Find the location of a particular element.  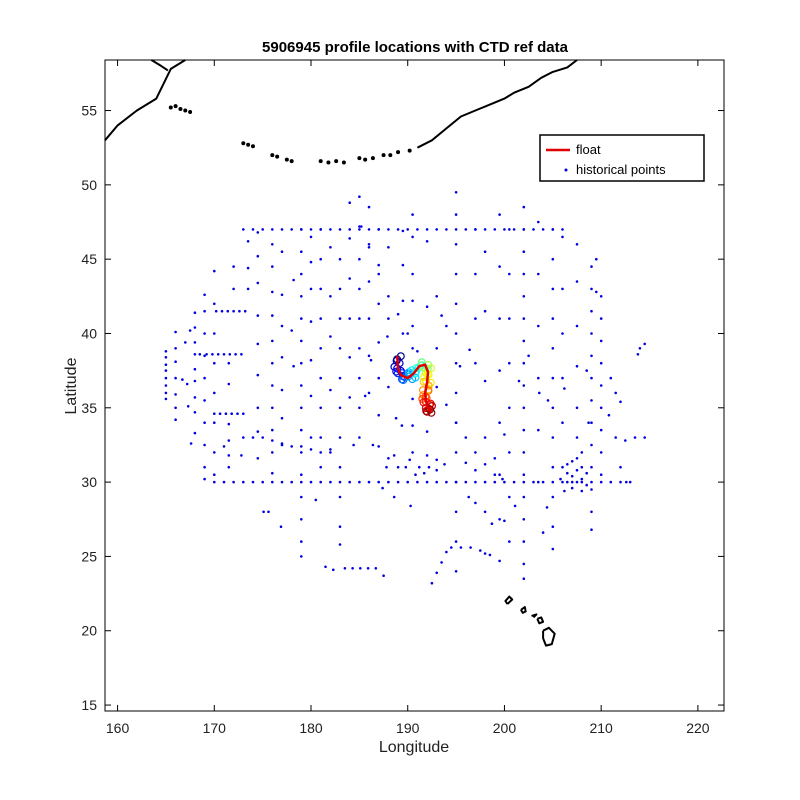

x-tick-label: 210 is located at coordinates (601, 728).